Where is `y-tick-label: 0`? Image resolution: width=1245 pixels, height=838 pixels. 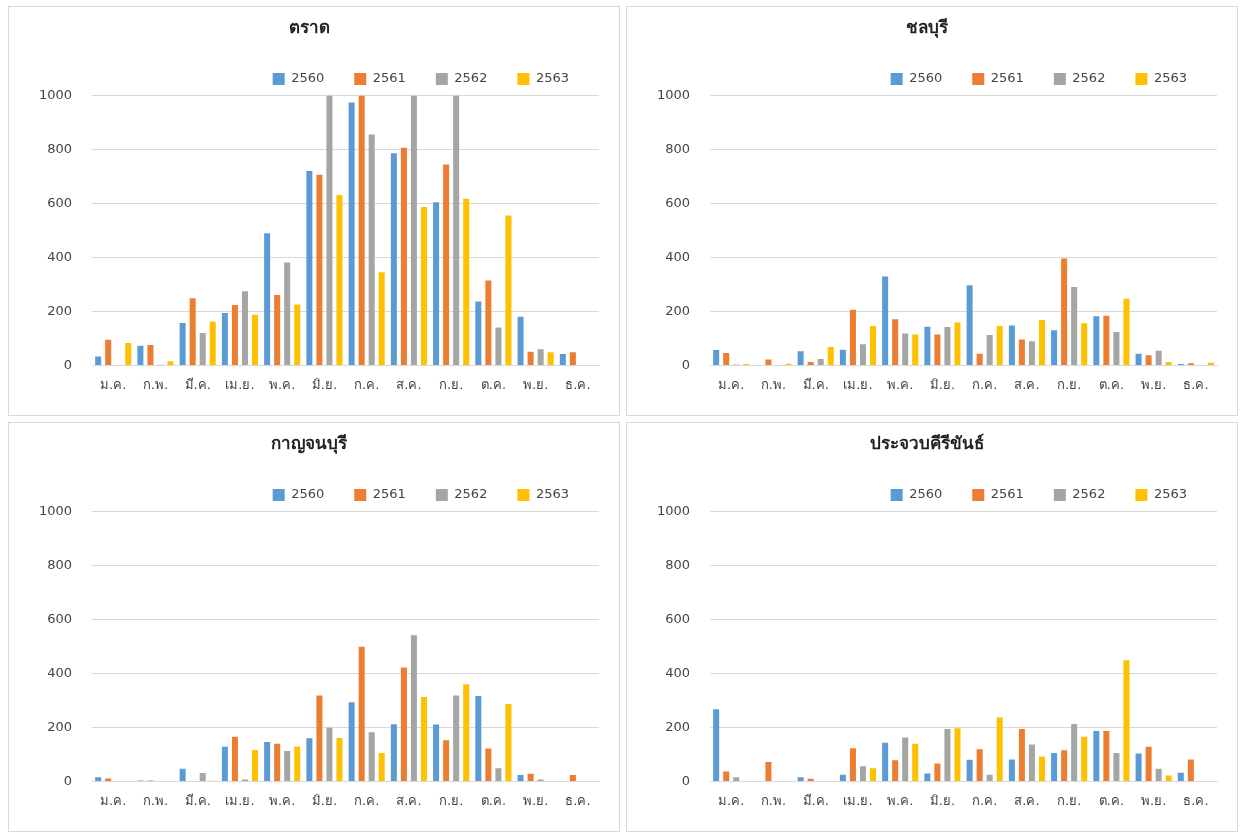 y-tick-label: 0 is located at coordinates (68, 780).